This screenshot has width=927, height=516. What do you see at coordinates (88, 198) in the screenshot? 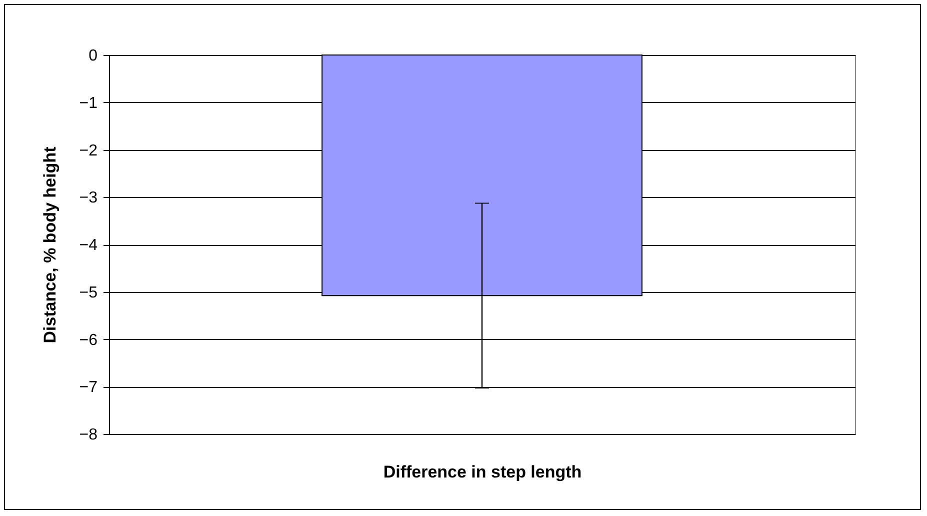
I see `y-tick-label: −3` at bounding box center [88, 198].